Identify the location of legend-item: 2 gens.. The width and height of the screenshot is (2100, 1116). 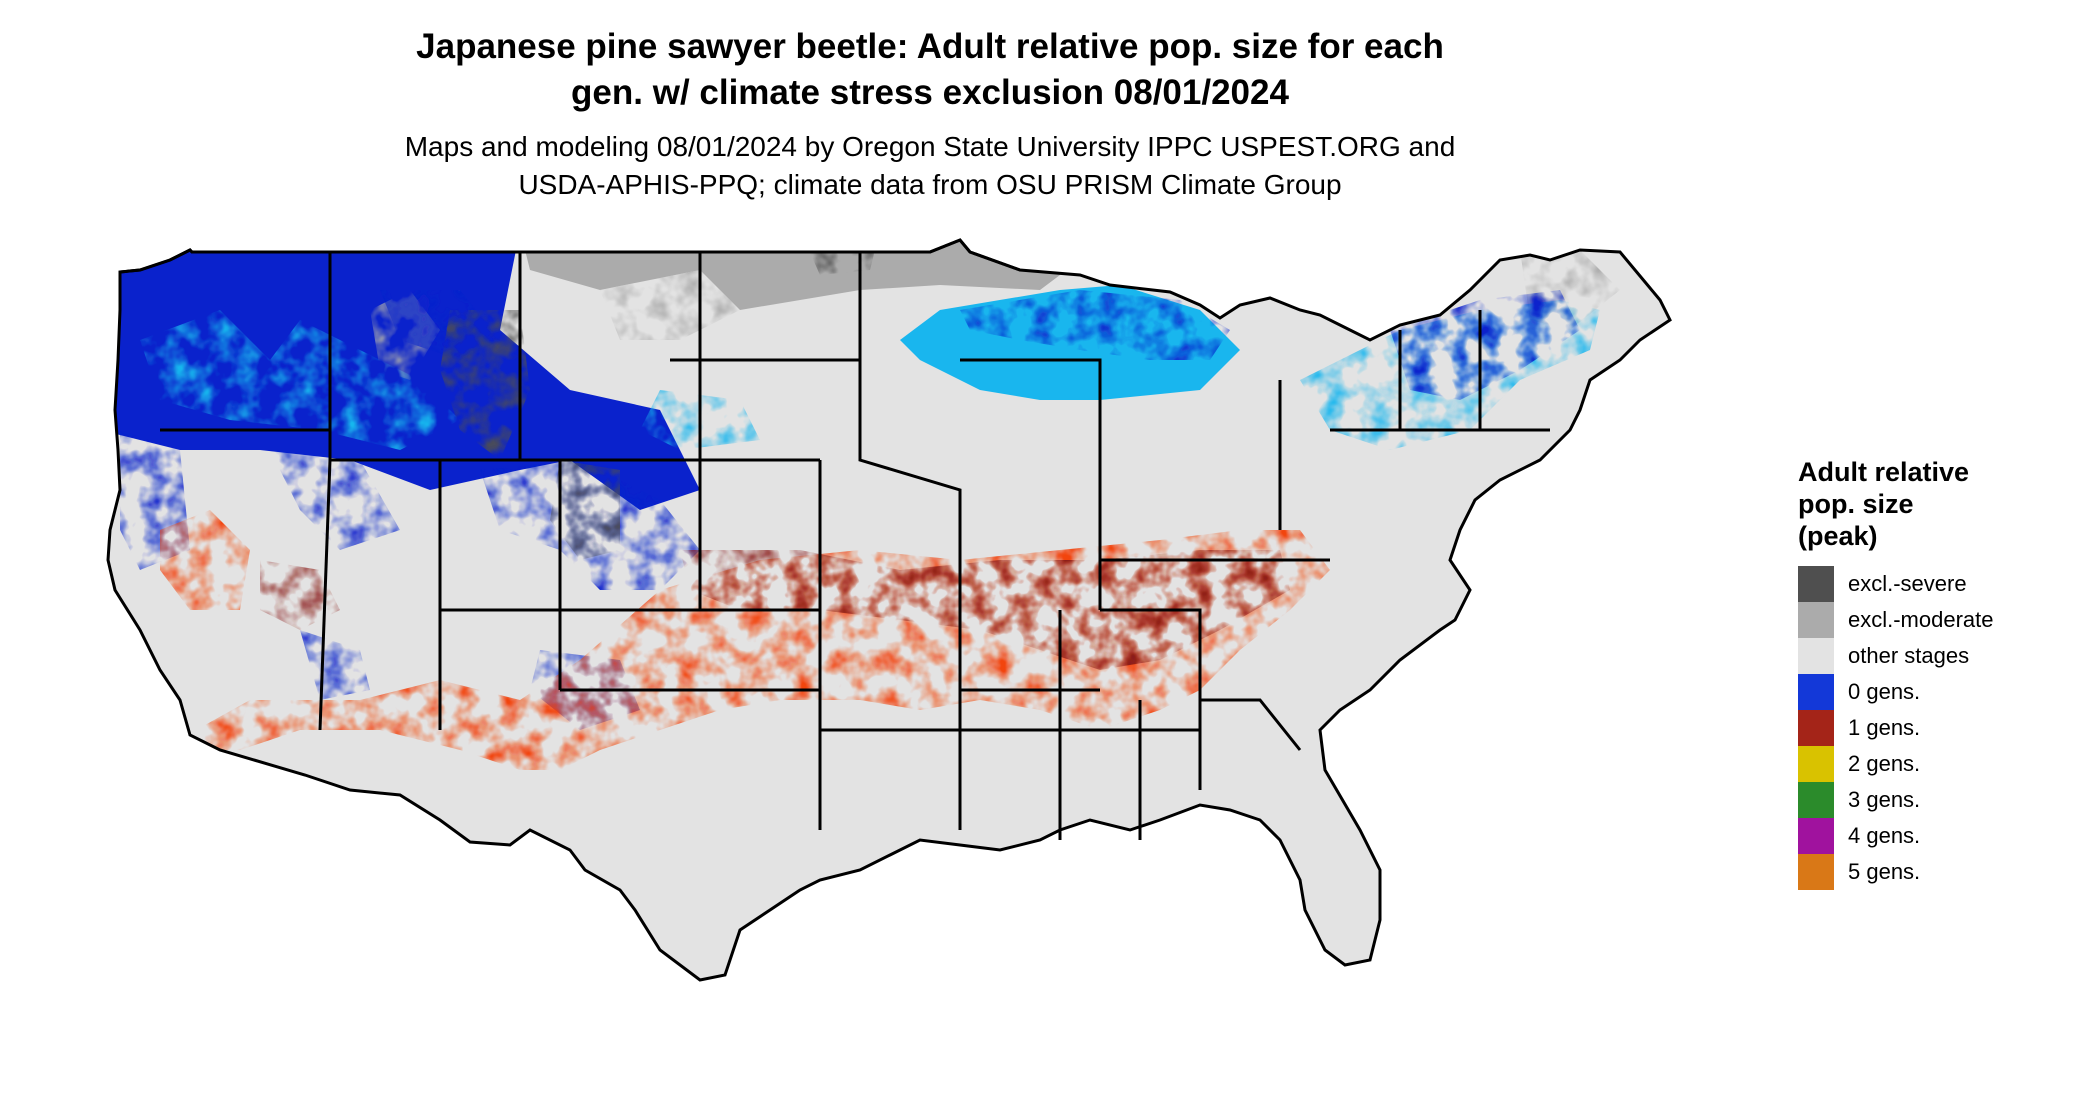
(1896, 764).